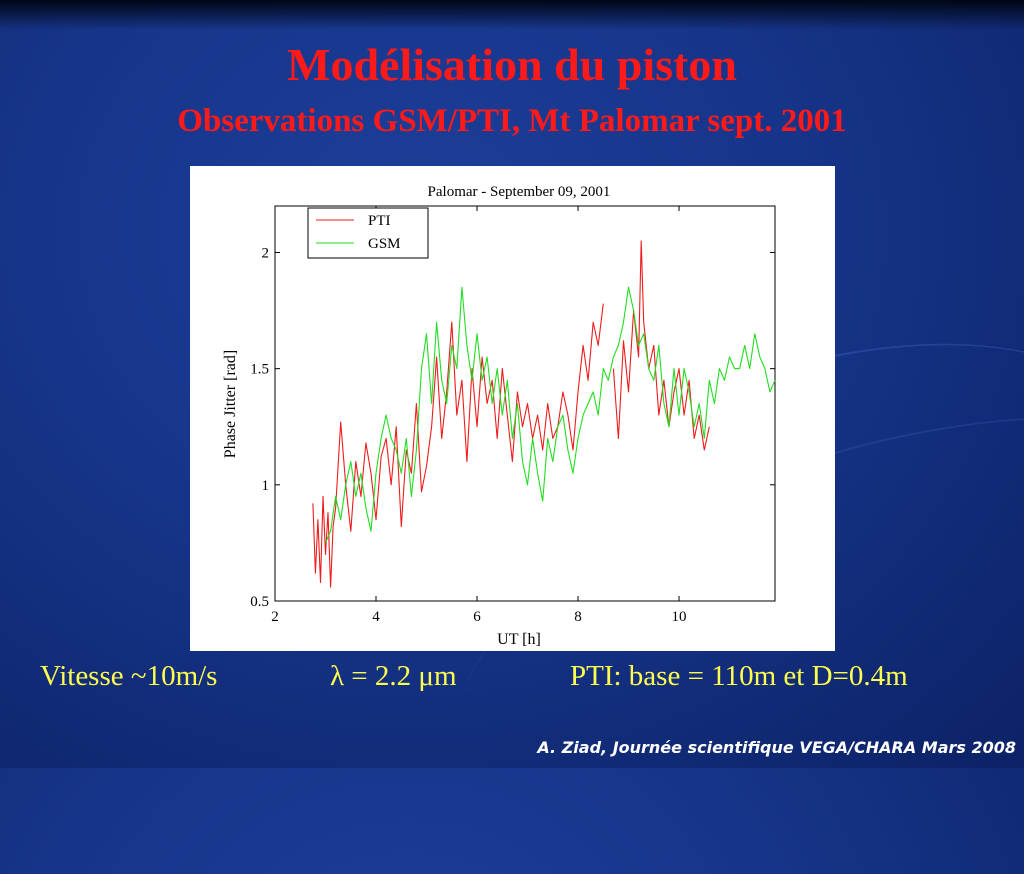 This screenshot has height=874, width=1024. What do you see at coordinates (519, 192) in the screenshot?
I see `chart-title: Palomar - September 09, 2001` at bounding box center [519, 192].